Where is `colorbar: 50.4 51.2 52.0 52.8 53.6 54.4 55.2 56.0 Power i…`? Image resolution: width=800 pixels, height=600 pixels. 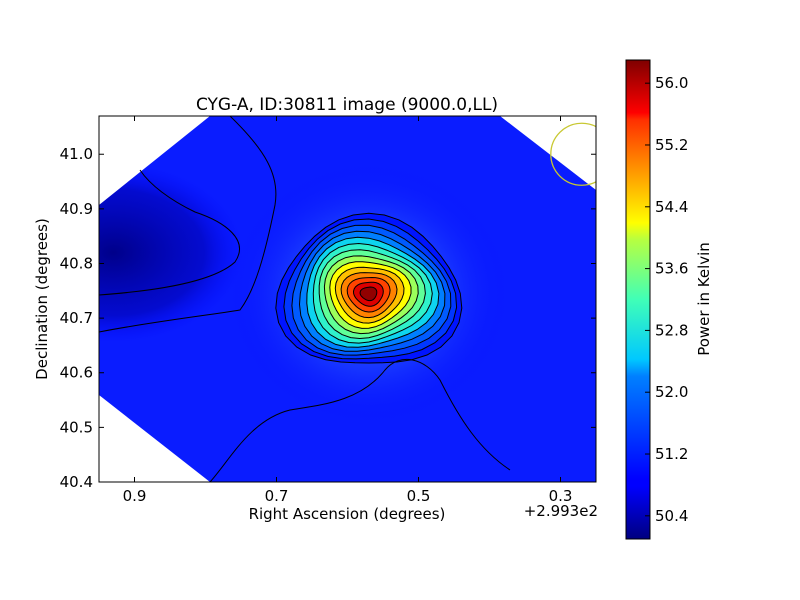
colorbar: 50.4 51.2 52.0 52.8 53.6 54.4 55.2 56.0 Power i… is located at coordinates (669, 299).